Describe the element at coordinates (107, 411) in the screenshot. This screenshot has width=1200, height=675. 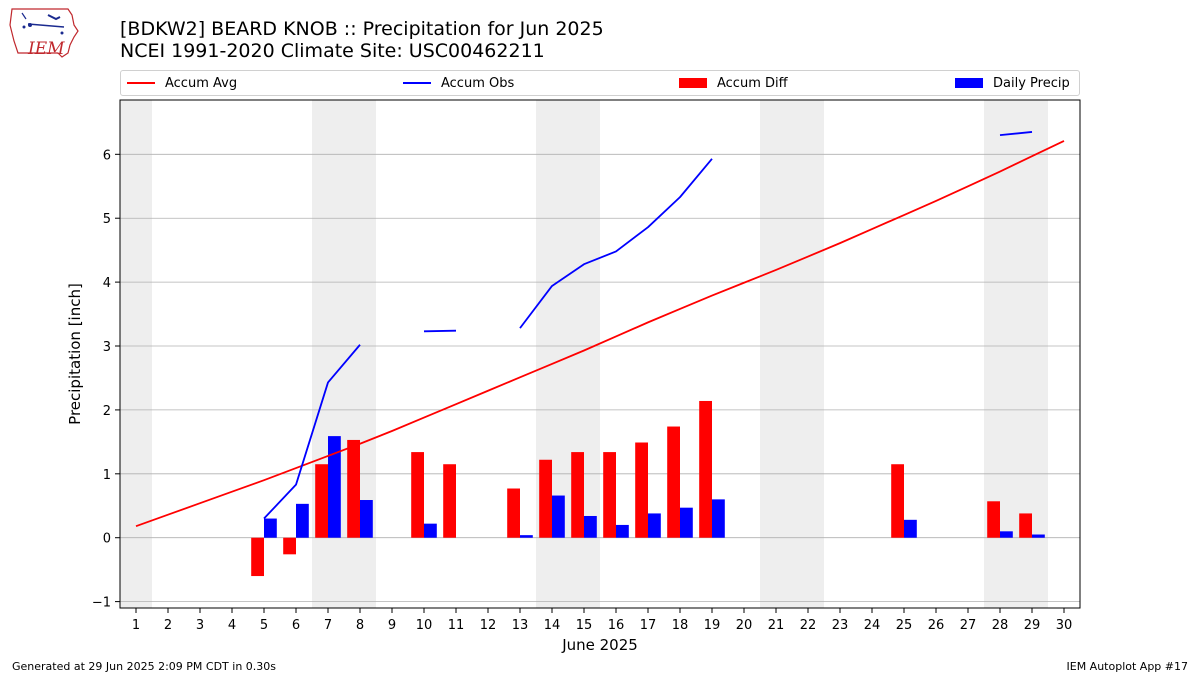
I see `y-tick-label: 2` at that location.